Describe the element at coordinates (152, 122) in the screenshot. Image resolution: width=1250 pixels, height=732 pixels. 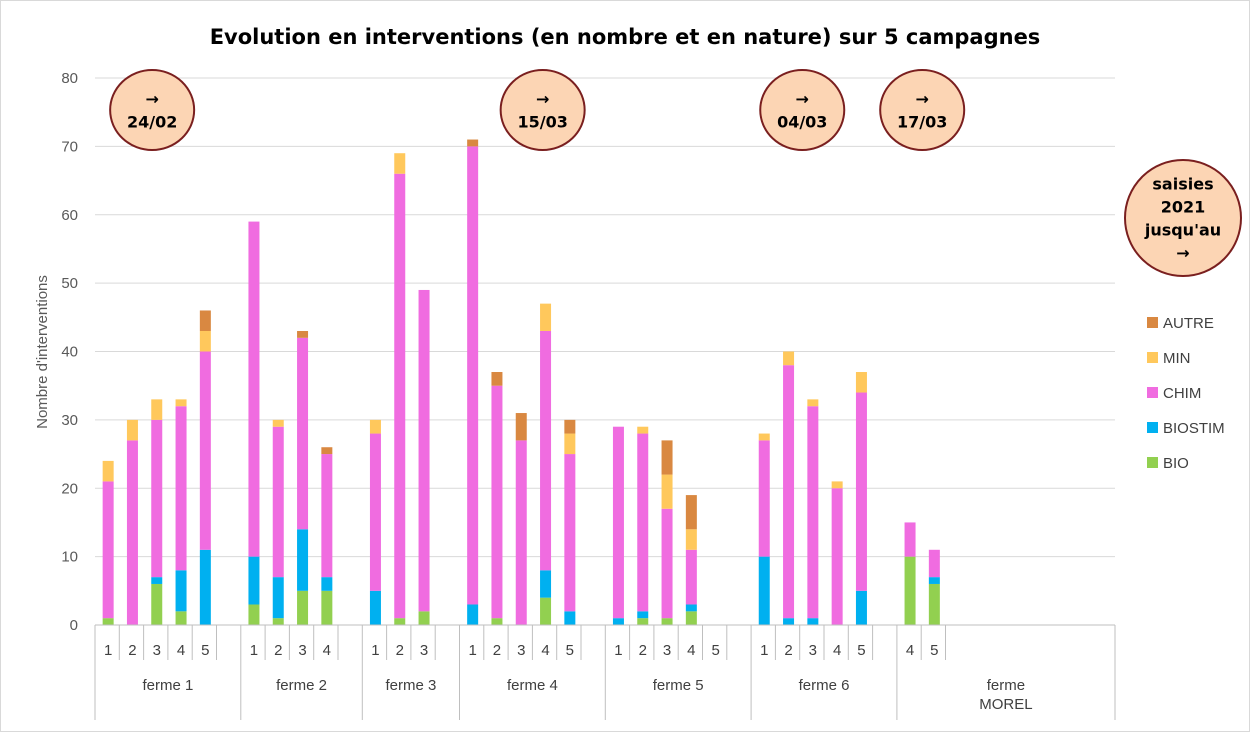
I see `annotation-text: 24/02` at that location.